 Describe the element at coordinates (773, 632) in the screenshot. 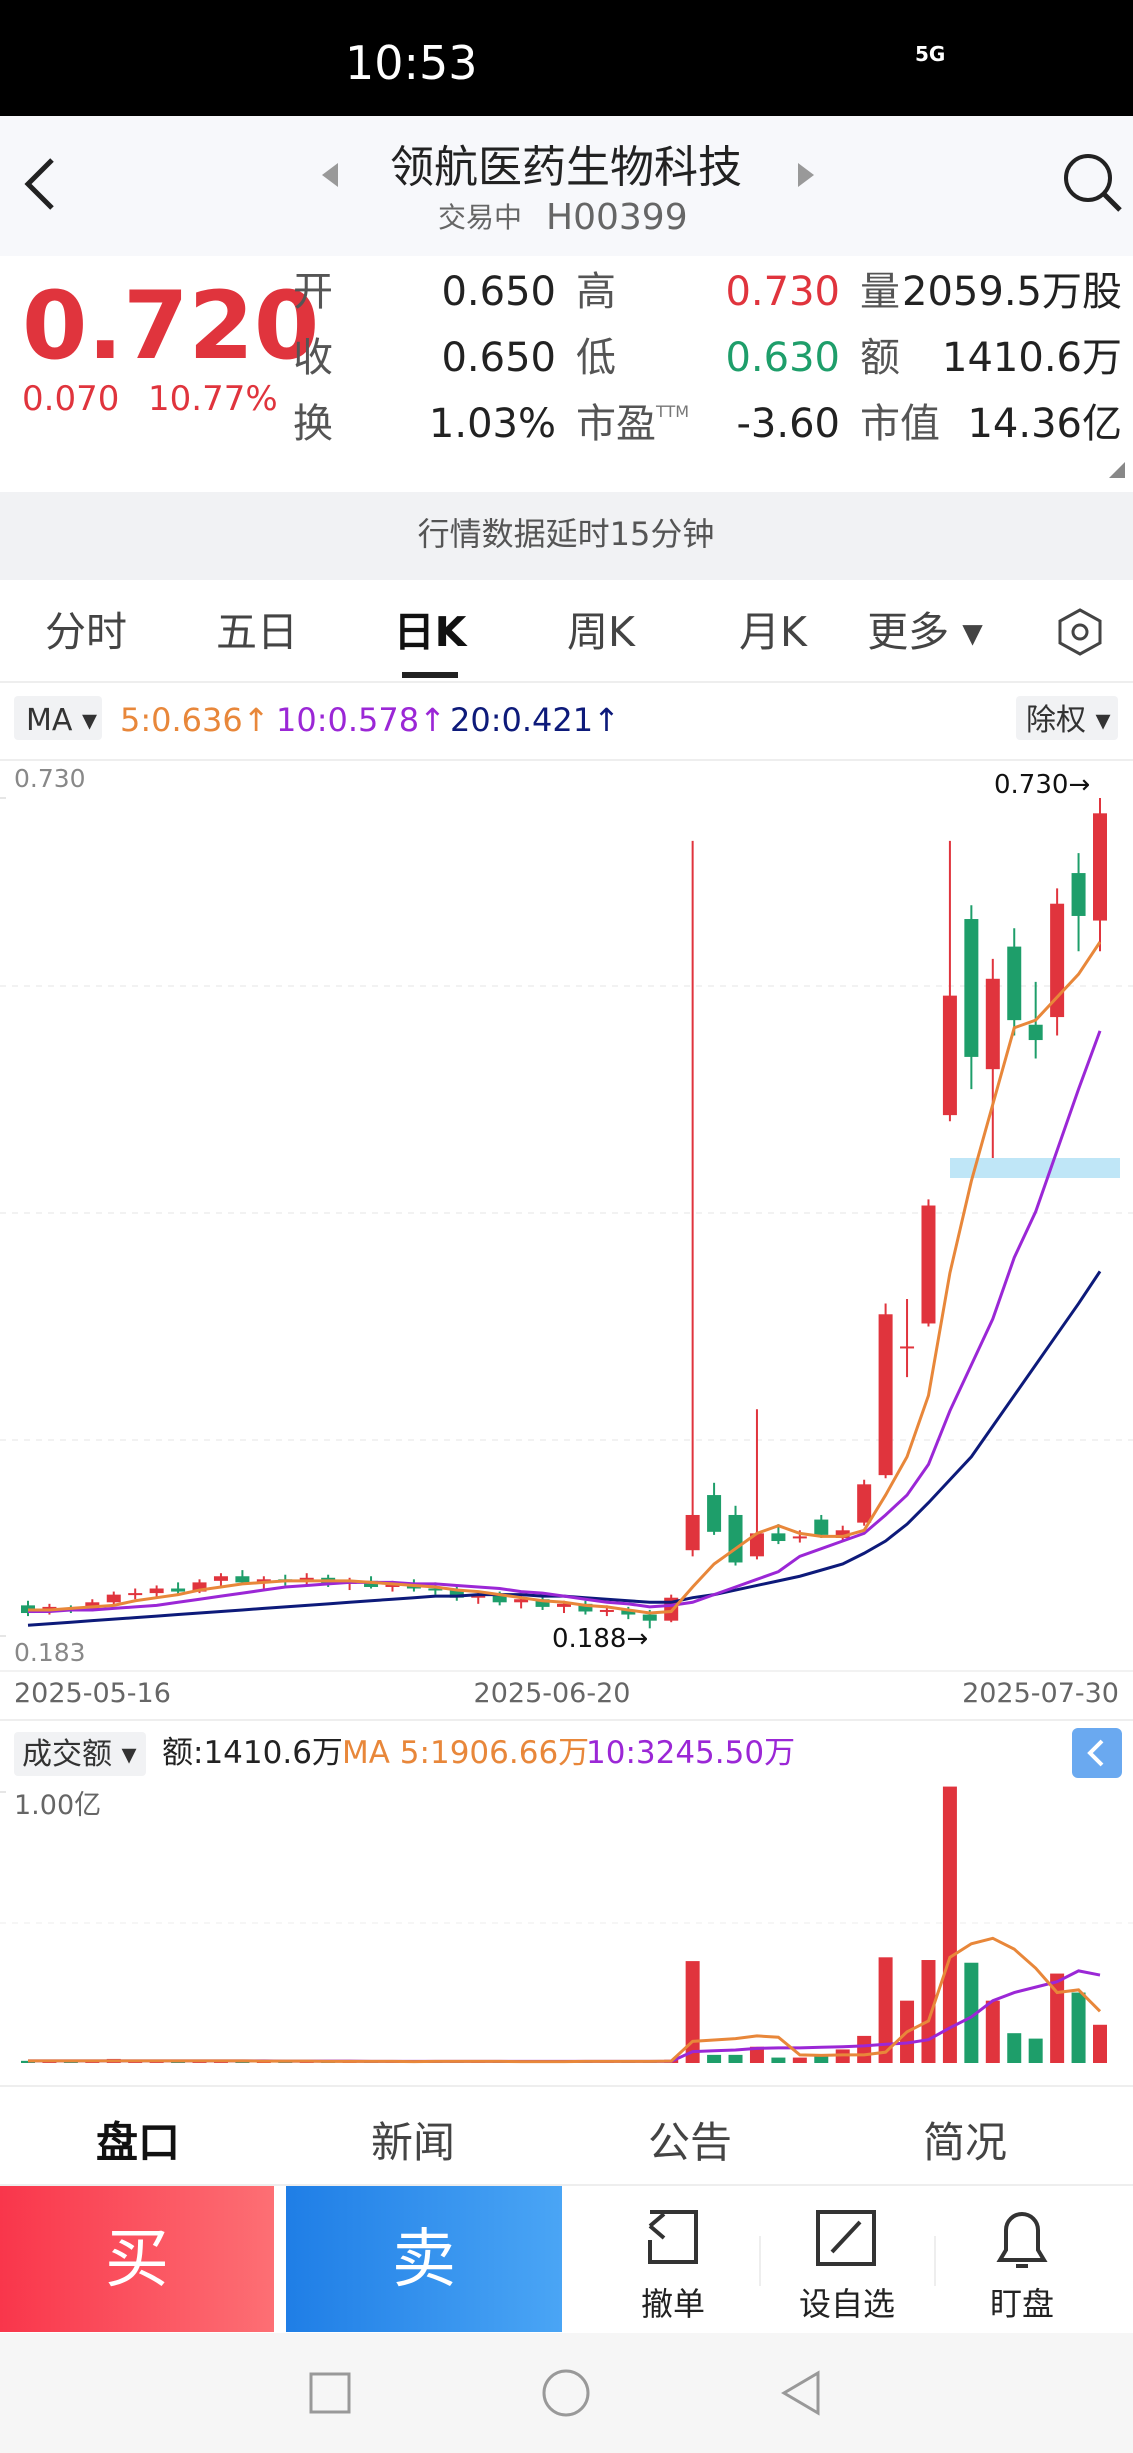

I see `tab: 月K` at that location.